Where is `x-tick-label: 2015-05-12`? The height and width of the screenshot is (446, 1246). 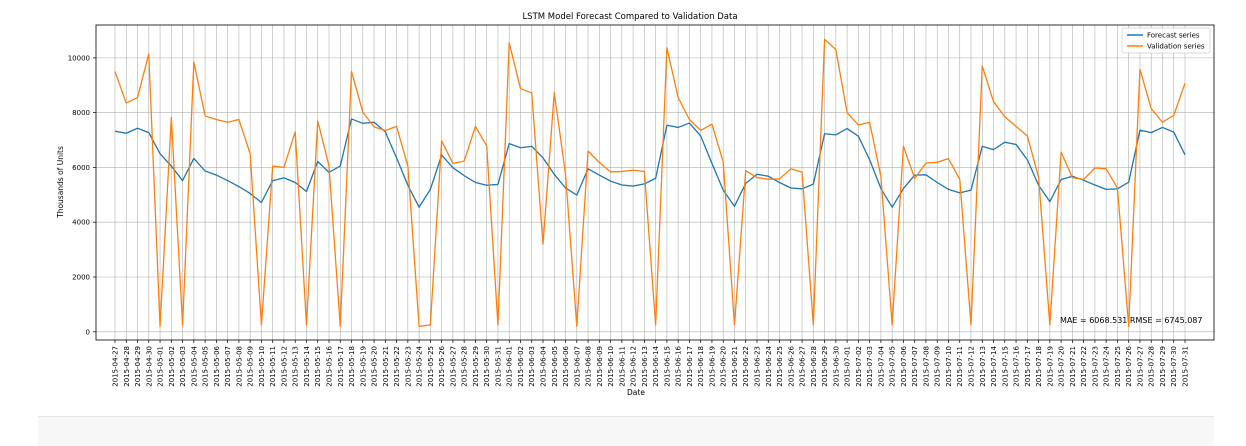 x-tick-label: 2015-05-12 is located at coordinates (284, 366).